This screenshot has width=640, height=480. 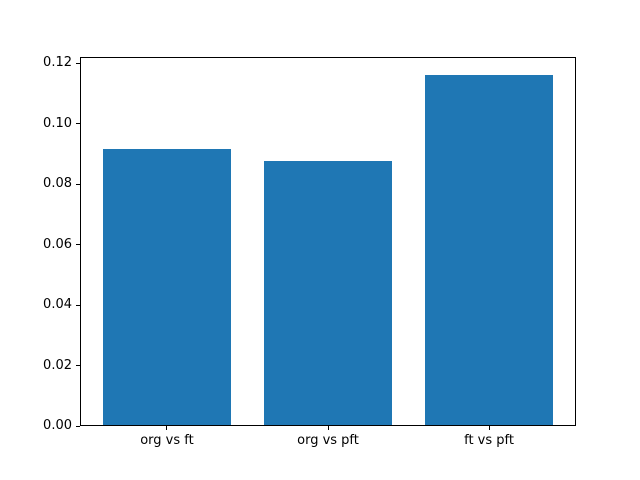 What do you see at coordinates (57, 425) in the screenshot?
I see `y-tick-label: 0.00` at bounding box center [57, 425].